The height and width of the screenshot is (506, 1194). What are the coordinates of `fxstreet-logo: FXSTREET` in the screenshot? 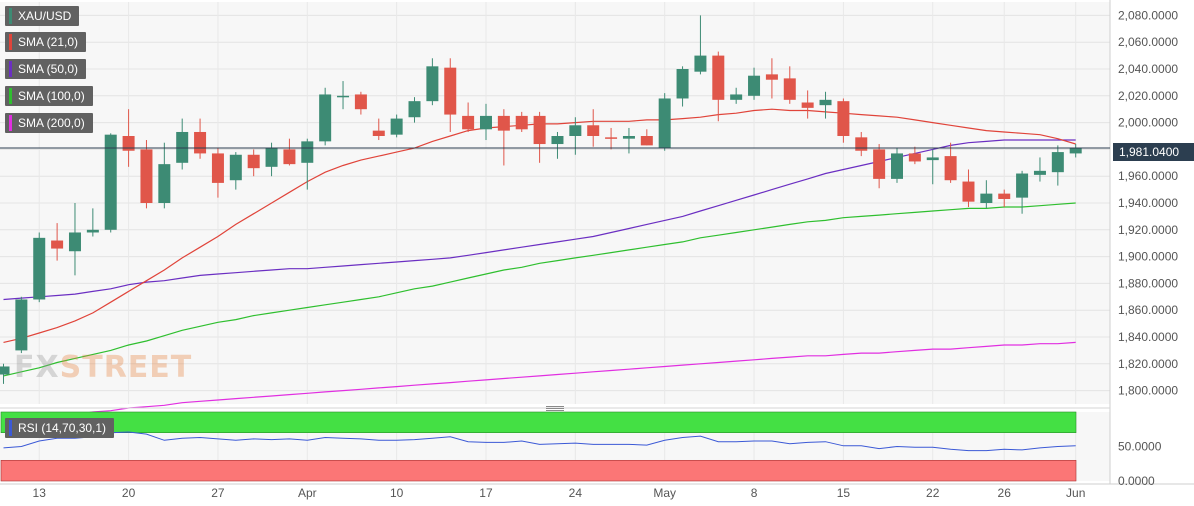 It's located at (103, 367).